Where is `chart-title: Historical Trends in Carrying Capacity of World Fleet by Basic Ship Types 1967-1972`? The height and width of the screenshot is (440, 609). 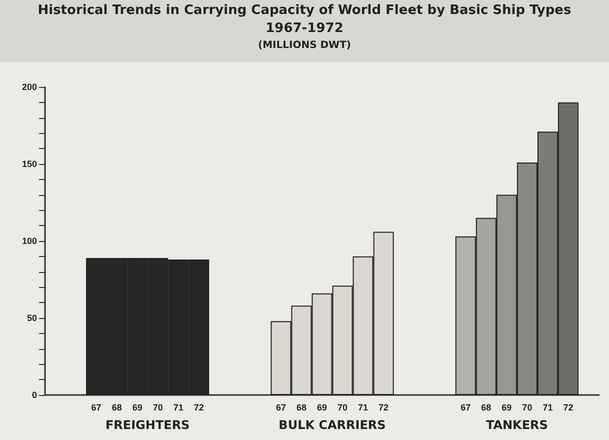
chart-title: Historical Trends in Carrying Capacity of World Fleet by Basic Ship Types 1967-1972 is located at coordinates (304, 20).